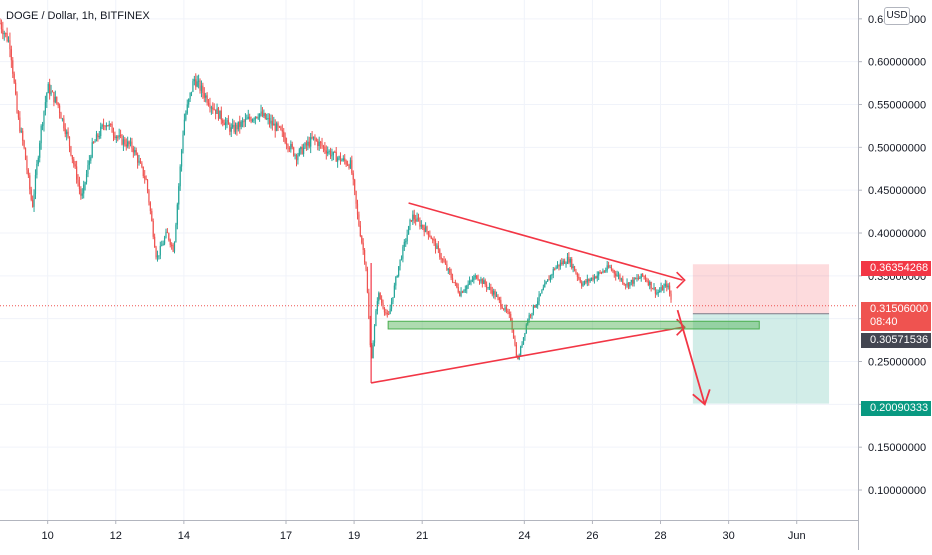 The width and height of the screenshot is (932, 555). Describe the element at coordinates (573, 325) in the screenshot. I see `support-zone` at that location.